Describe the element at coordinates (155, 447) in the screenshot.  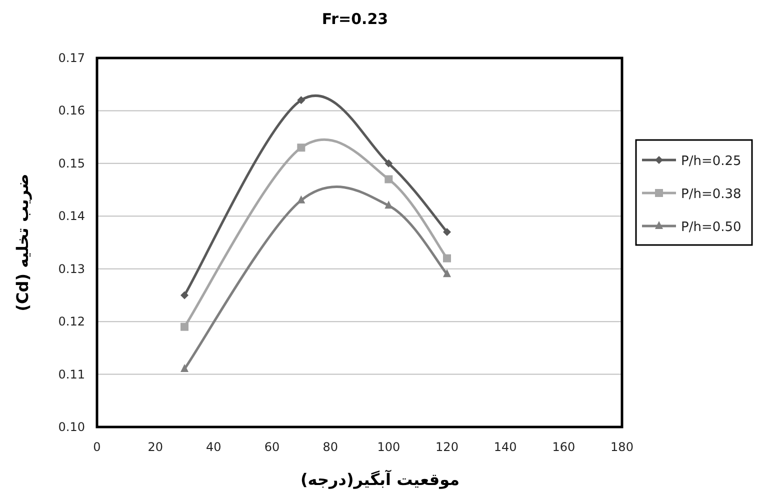
I see `x-tick-label: 20` at that location.